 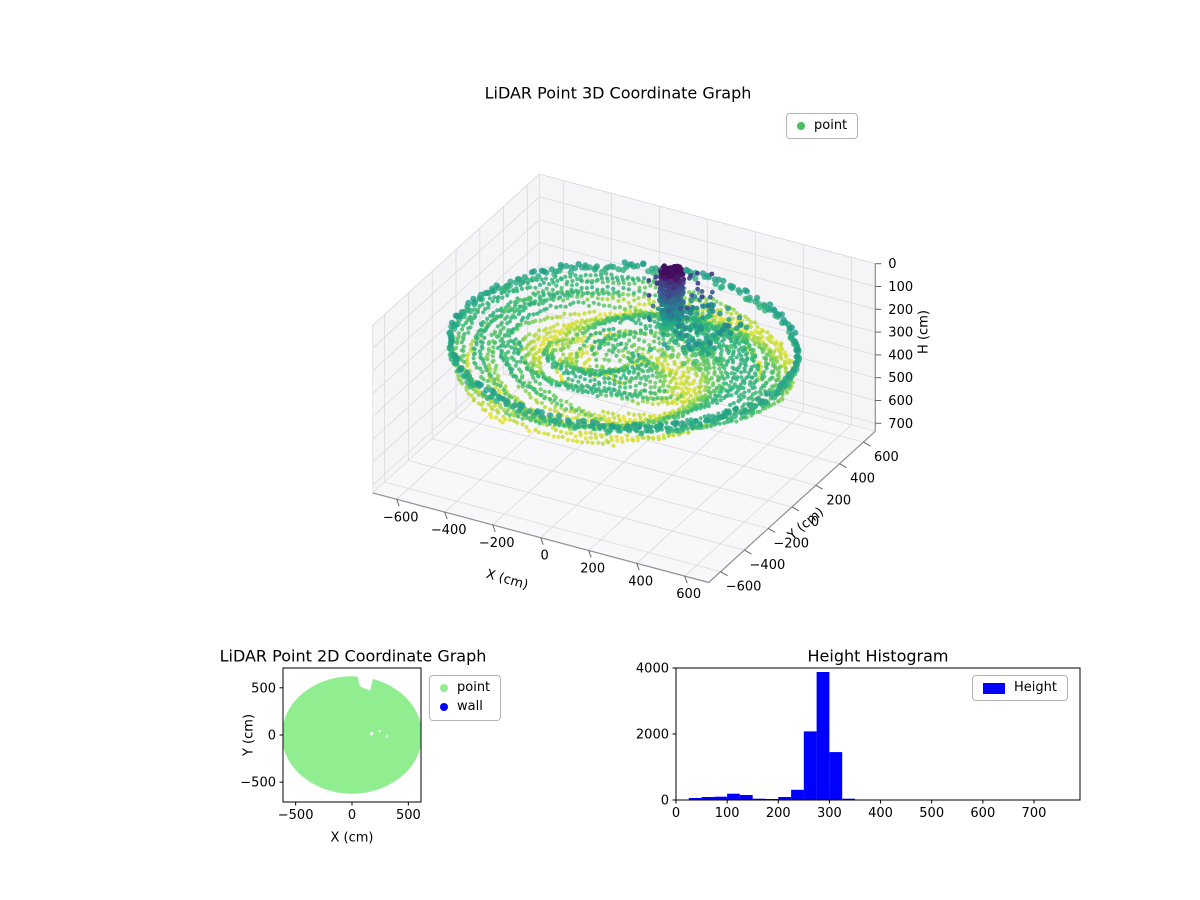 I want to click on height-patch-icon, so click(x=994, y=688).